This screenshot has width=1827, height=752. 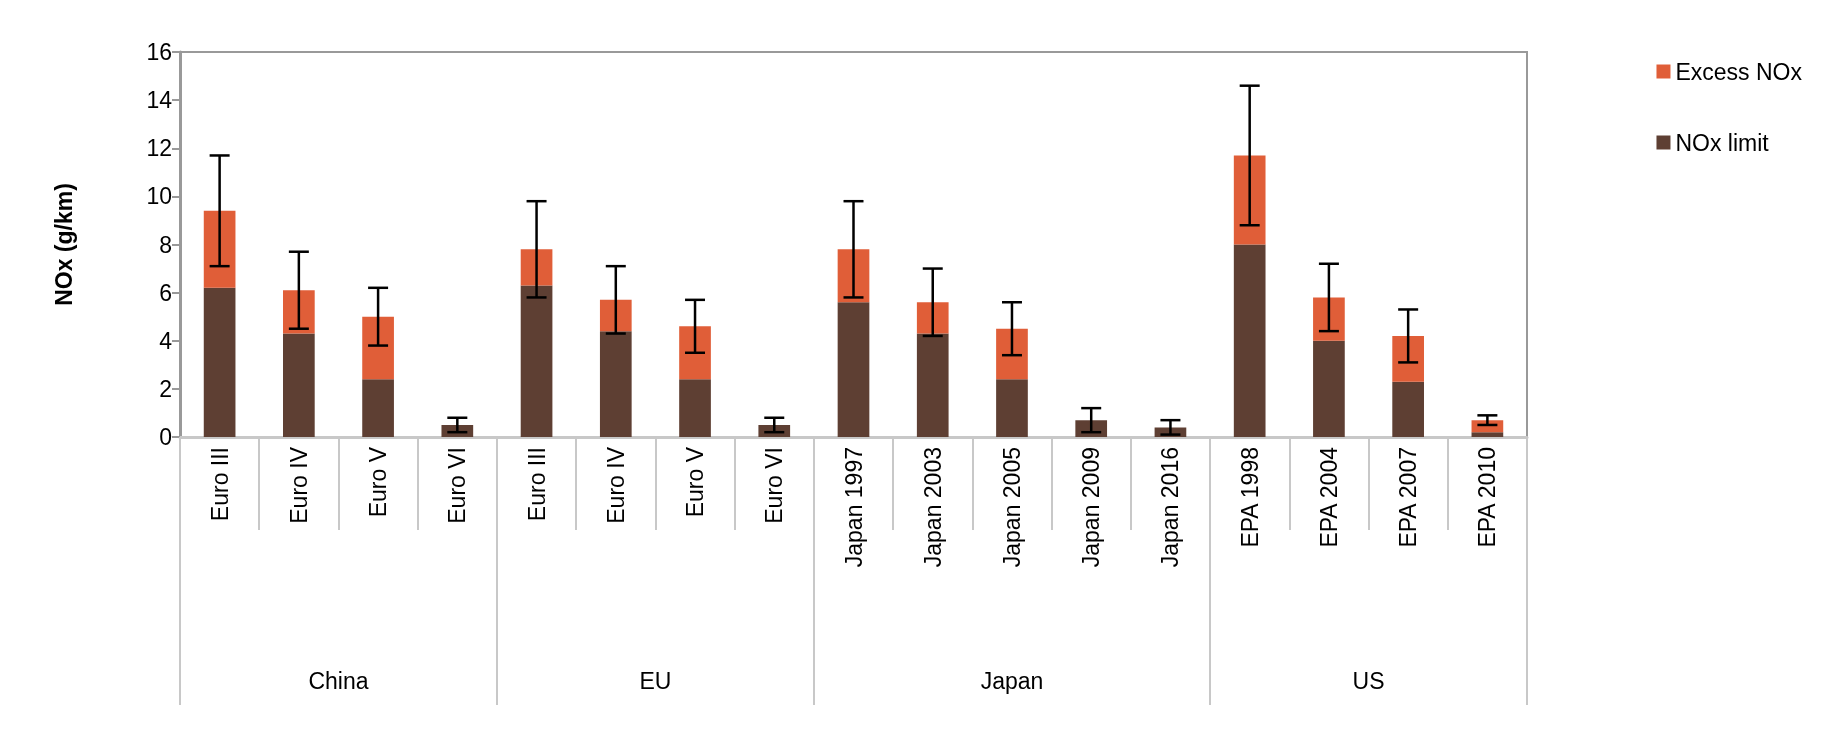 I want to click on x-tick-label: EPA 1998, so click(x=1249, y=497).